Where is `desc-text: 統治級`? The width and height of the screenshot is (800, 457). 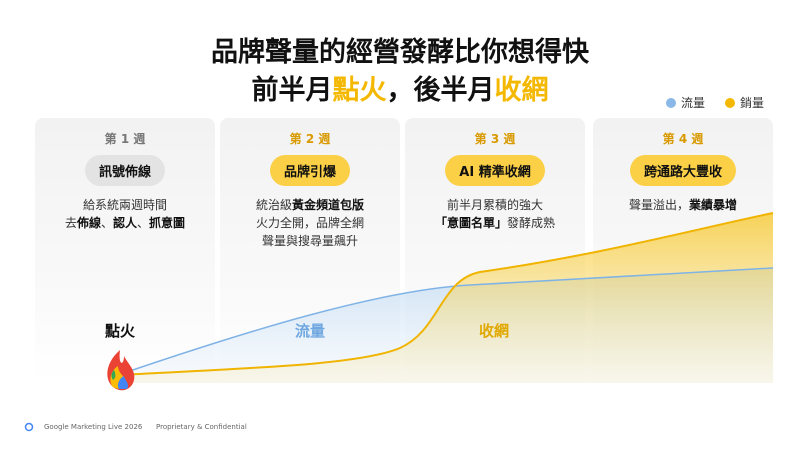 desc-text: 統治級 is located at coordinates (273, 205).